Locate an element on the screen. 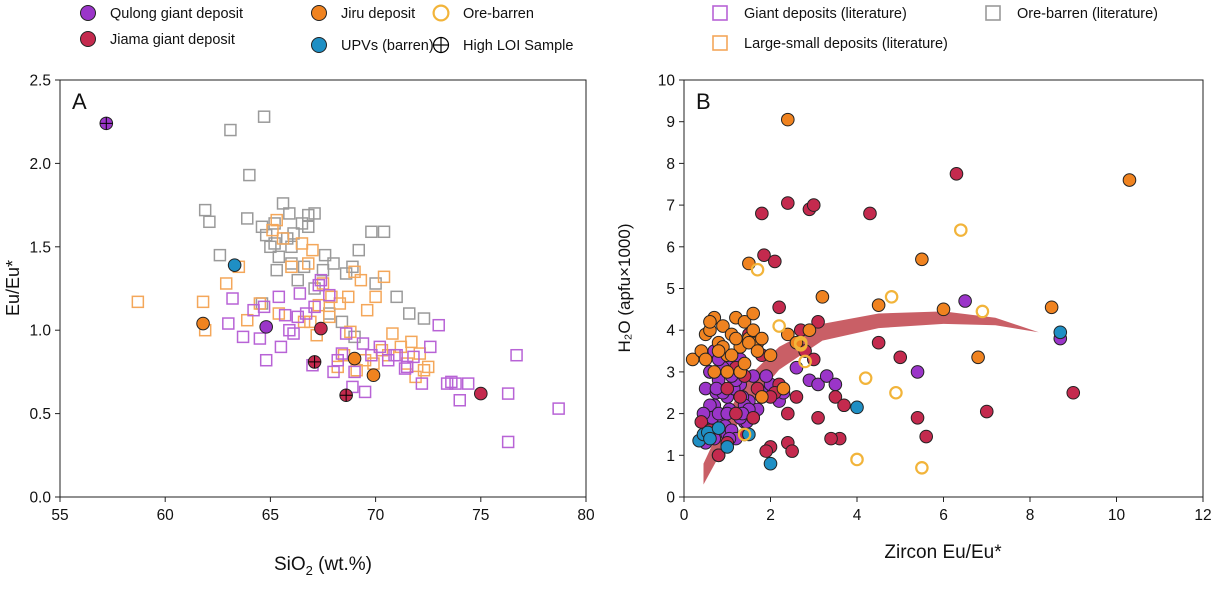 The image size is (1213, 593). x-tick-label: 55 is located at coordinates (59, 515).